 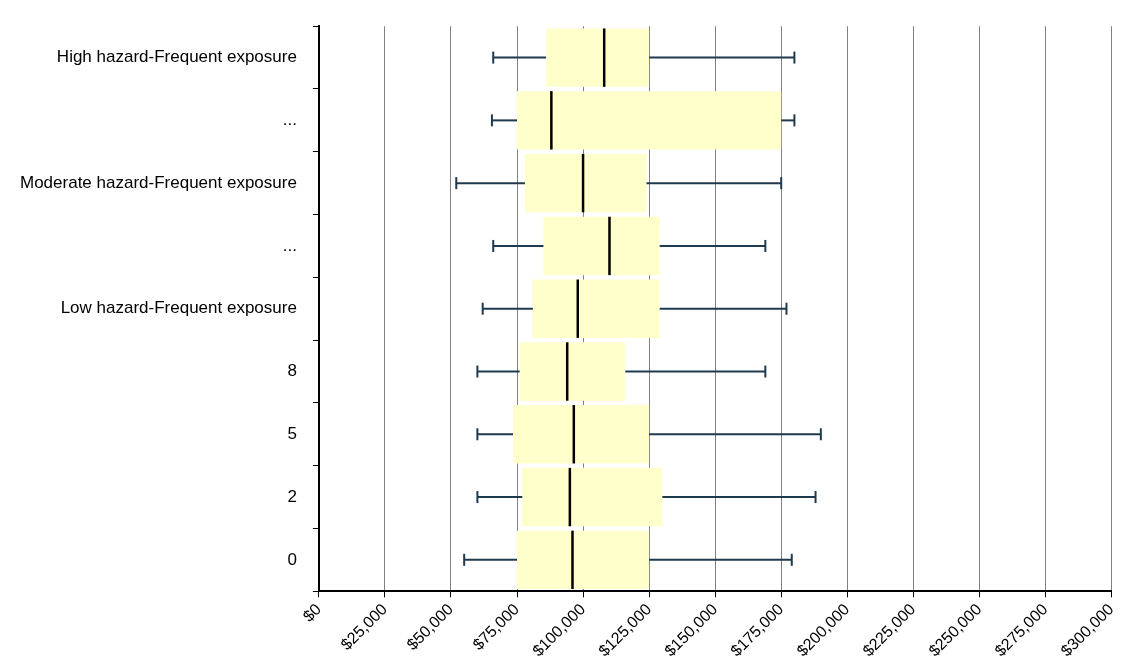 What do you see at coordinates (178, 308) in the screenshot?
I see `y-tick-label: Low hazard-Frequent exposure` at bounding box center [178, 308].